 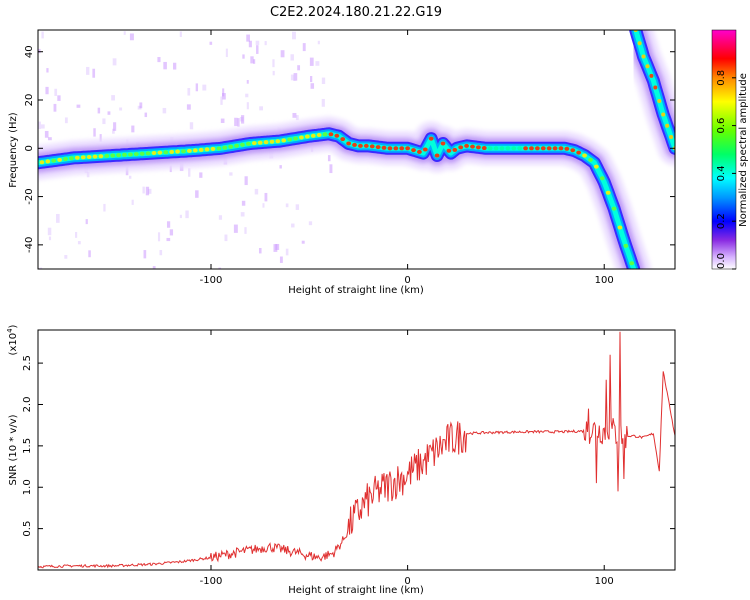 What do you see at coordinates (356, 290) in the screenshot?
I see `spectrogram-xlabel: Height of straight line (km)` at bounding box center [356, 290].